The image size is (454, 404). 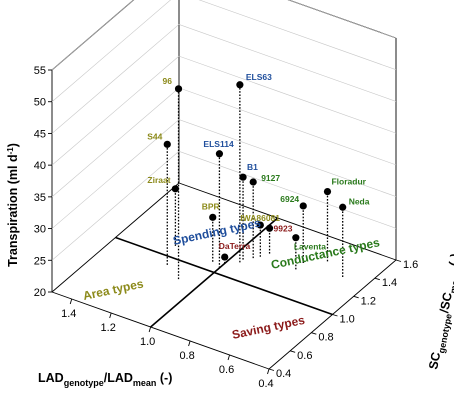 What do you see at coordinates (211, 206) in the screenshot?
I see `point-label: BPR` at bounding box center [211, 206].